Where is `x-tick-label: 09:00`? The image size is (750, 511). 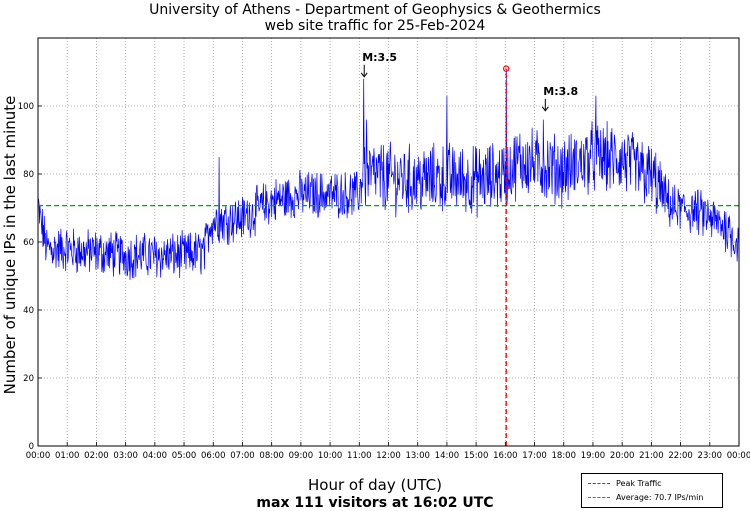
x-tick-label: 09:00 is located at coordinates (301, 456).